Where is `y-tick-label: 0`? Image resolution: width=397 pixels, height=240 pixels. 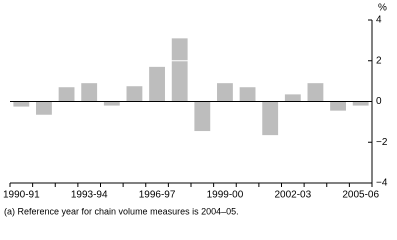
y-tick-label: 0 is located at coordinates (379, 101).